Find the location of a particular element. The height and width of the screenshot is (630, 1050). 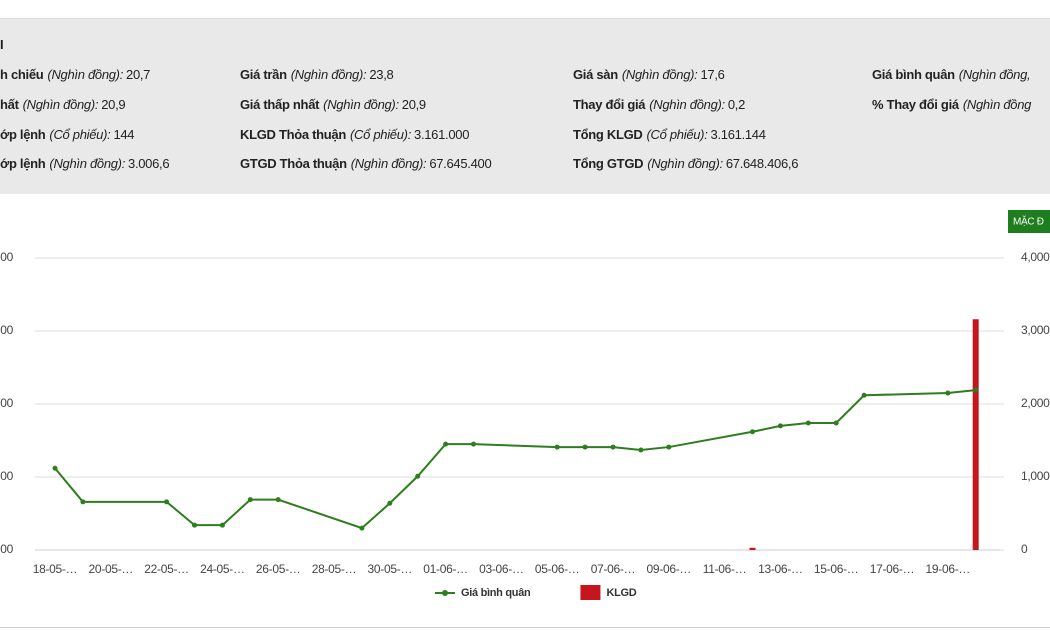

info-row: % Thay đổi giá (Nghìn đồng is located at coordinates (951, 104).